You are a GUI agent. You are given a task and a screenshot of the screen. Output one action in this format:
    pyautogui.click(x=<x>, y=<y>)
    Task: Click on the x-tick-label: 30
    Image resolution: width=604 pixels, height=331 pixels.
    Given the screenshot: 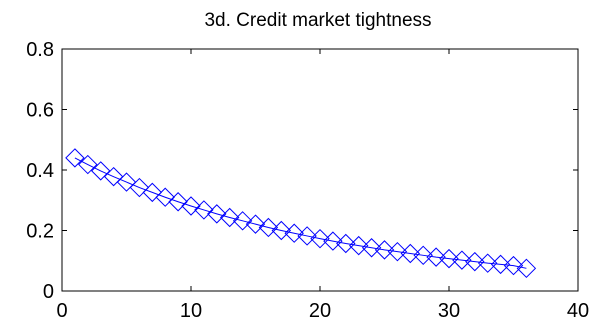 What is the action you would take?
    pyautogui.click(x=449, y=311)
    